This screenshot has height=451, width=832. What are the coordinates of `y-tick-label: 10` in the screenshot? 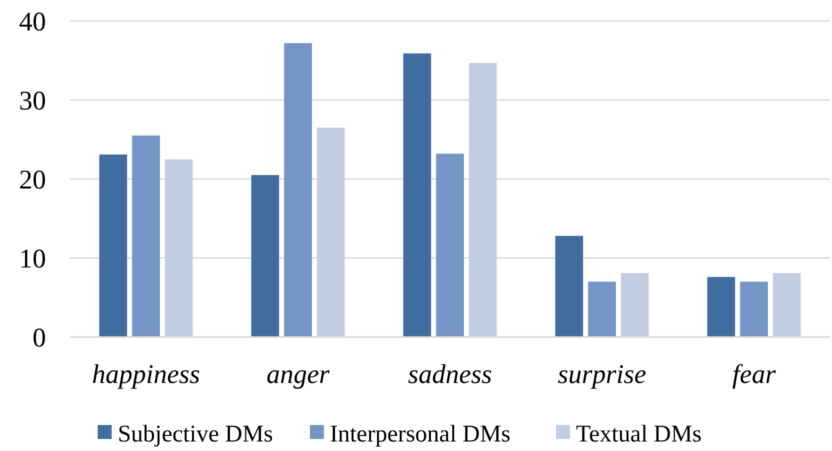 It's located at (32, 258).